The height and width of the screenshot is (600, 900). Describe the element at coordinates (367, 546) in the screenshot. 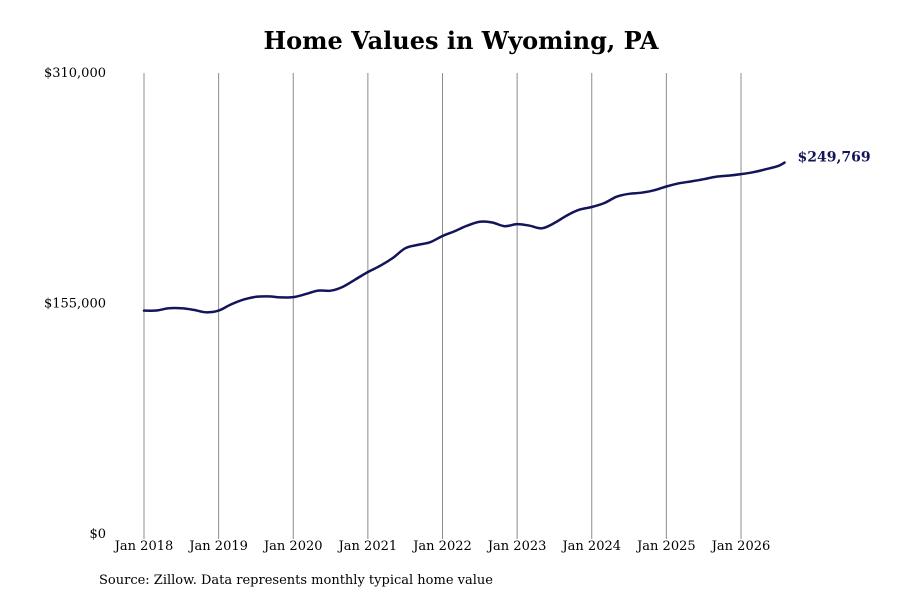

I see `x-tick-label: Jan 2021` at that location.